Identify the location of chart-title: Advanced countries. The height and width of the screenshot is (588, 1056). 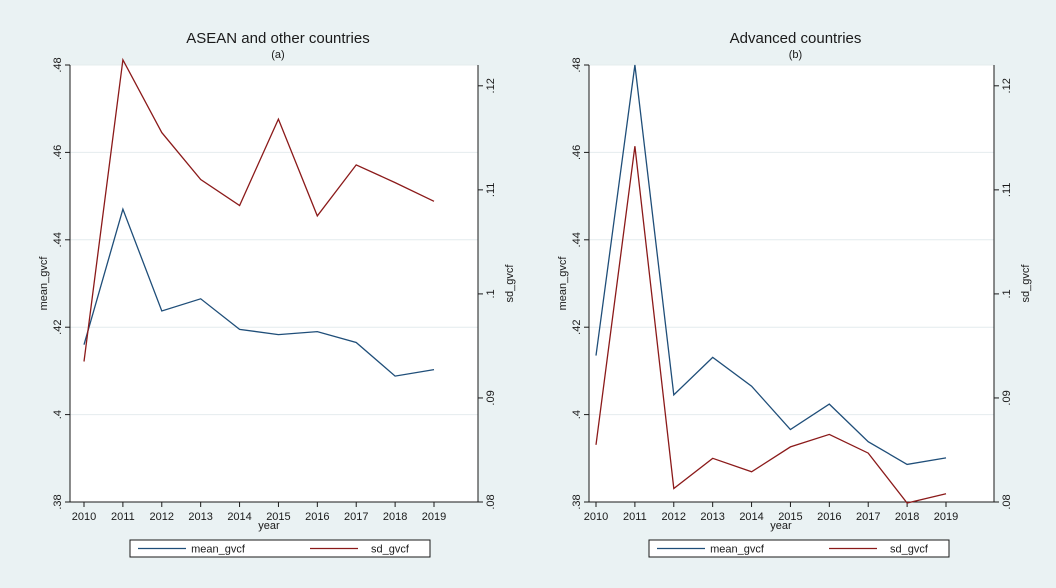
(796, 38).